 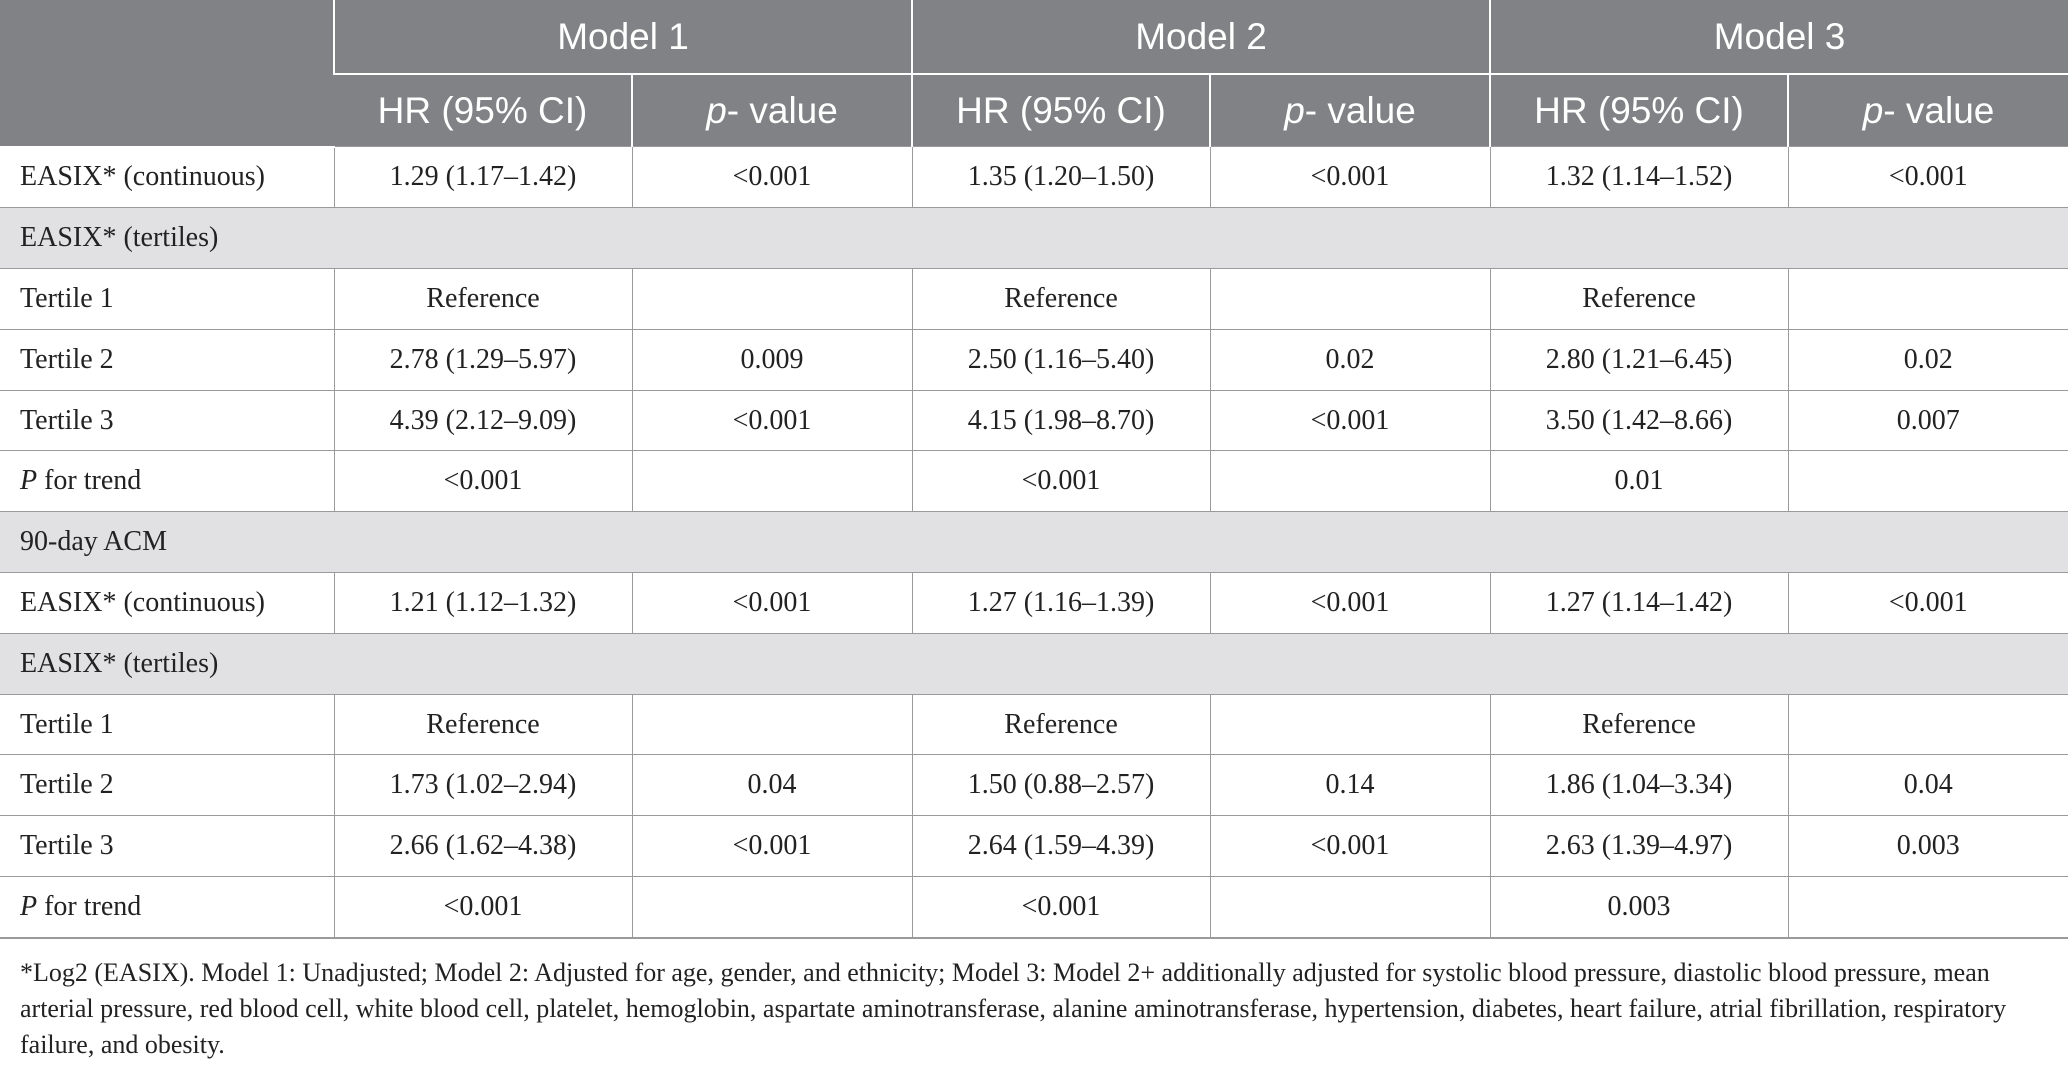 I want to click on hr-cell: 2.78 (1.29–5.97), so click(x=483, y=359).